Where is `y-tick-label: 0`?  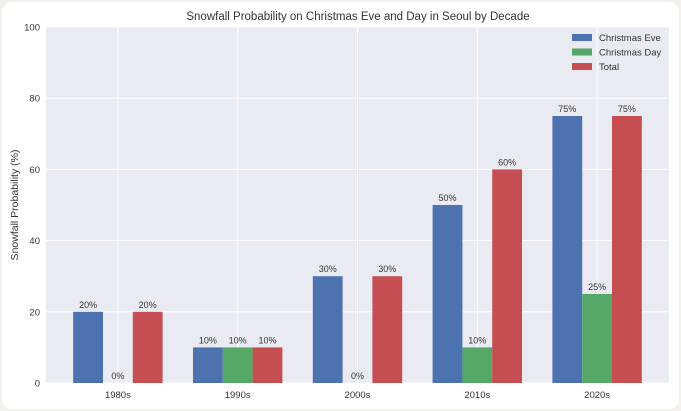
y-tick-label: 0 is located at coordinates (37, 384).